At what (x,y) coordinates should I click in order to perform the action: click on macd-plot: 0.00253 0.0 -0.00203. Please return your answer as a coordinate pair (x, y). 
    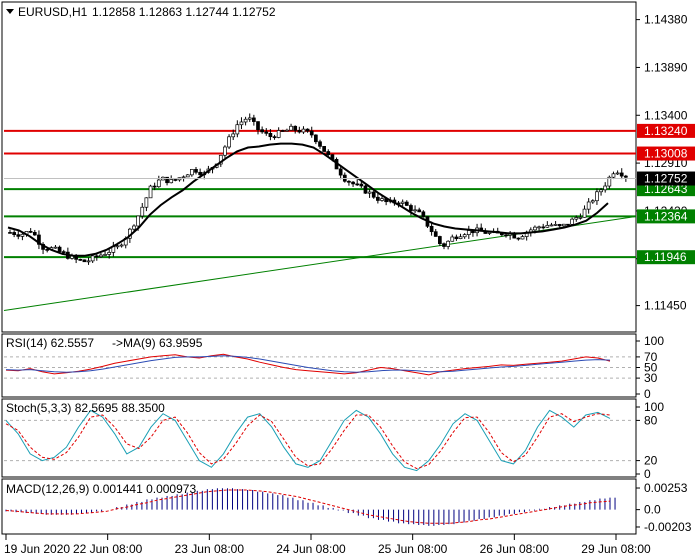
    Looking at the image, I should click on (348, 507).